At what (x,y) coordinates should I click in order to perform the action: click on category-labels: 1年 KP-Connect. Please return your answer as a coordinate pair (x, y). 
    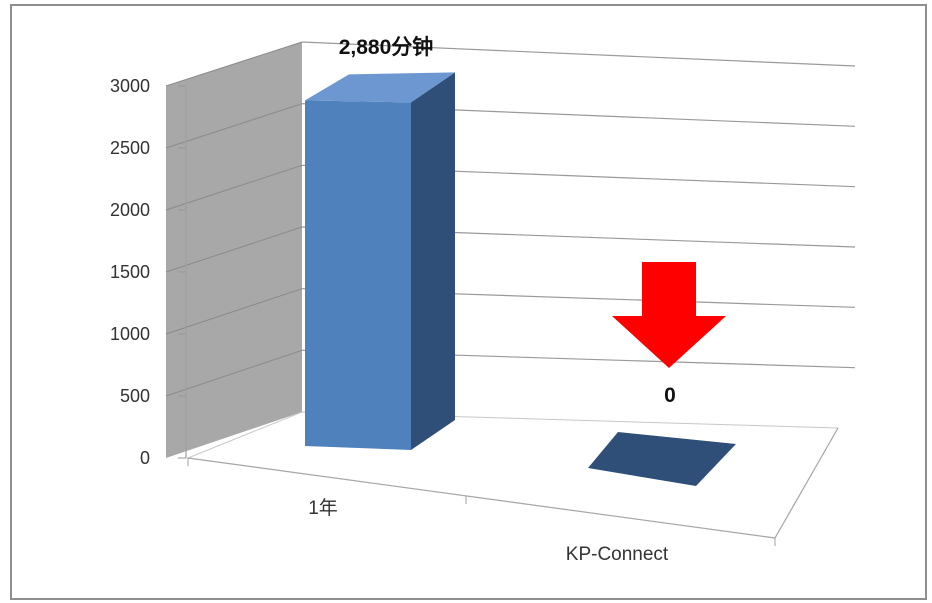
    Looking at the image, I should click on (488, 531).